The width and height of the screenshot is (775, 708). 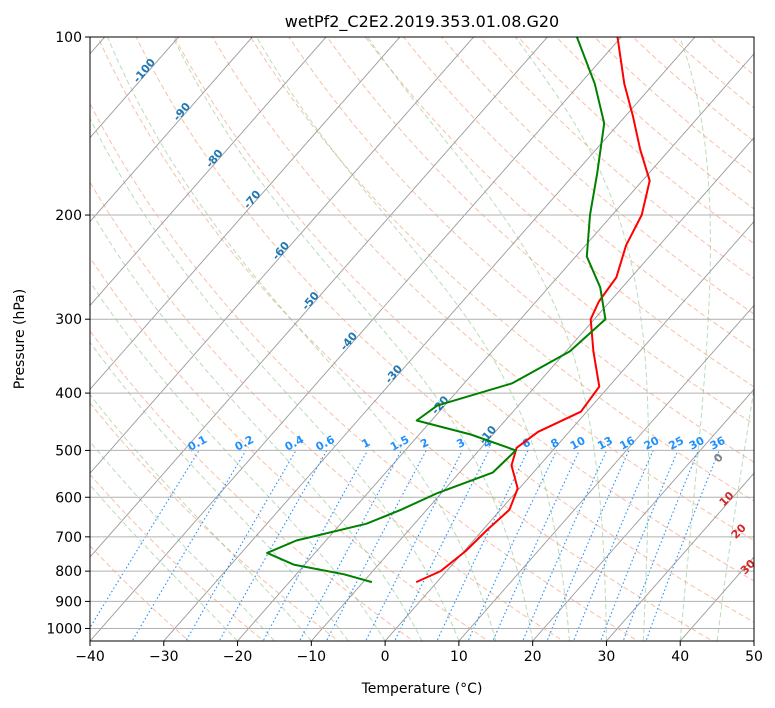 I want to click on isotherm-label: -90, so click(x=181, y=112).